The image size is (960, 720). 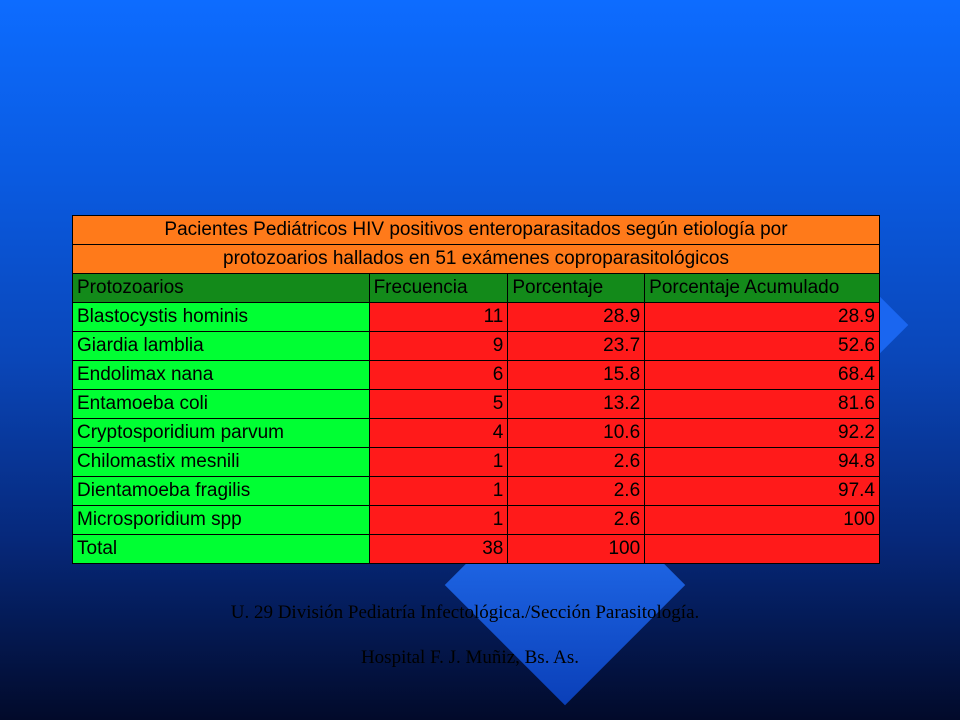 I want to click on header-frecuencia: Frecuencia, so click(x=438, y=288).